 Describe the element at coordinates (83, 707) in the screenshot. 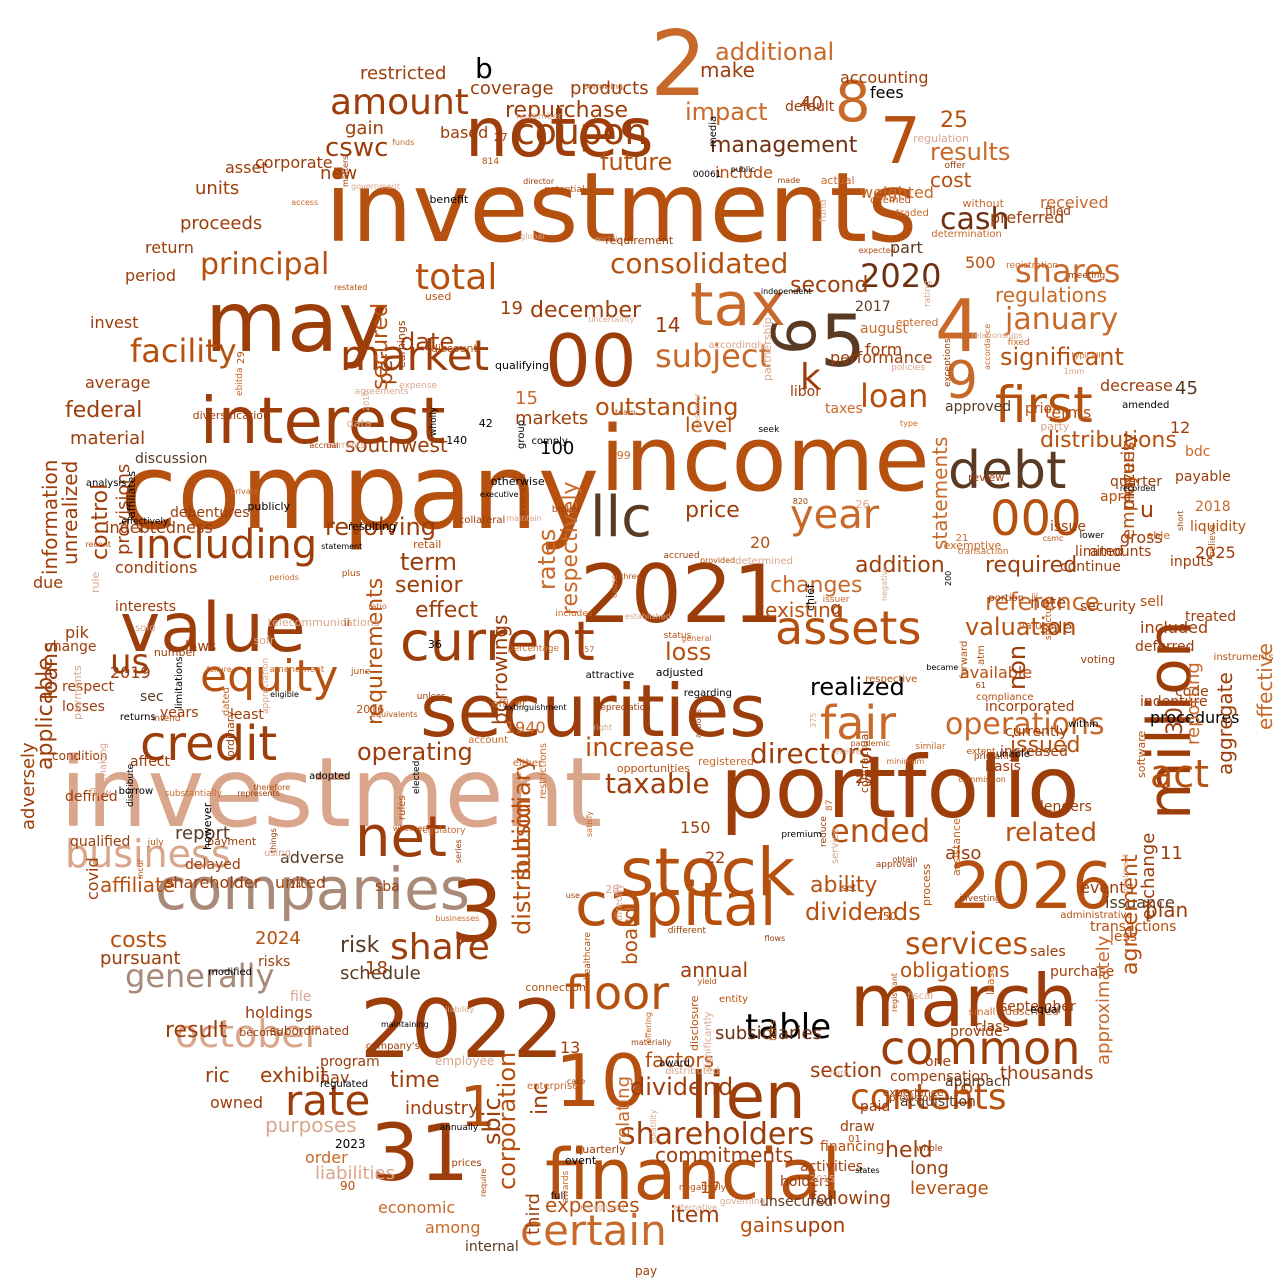

I see `cloud-word: losses` at that location.